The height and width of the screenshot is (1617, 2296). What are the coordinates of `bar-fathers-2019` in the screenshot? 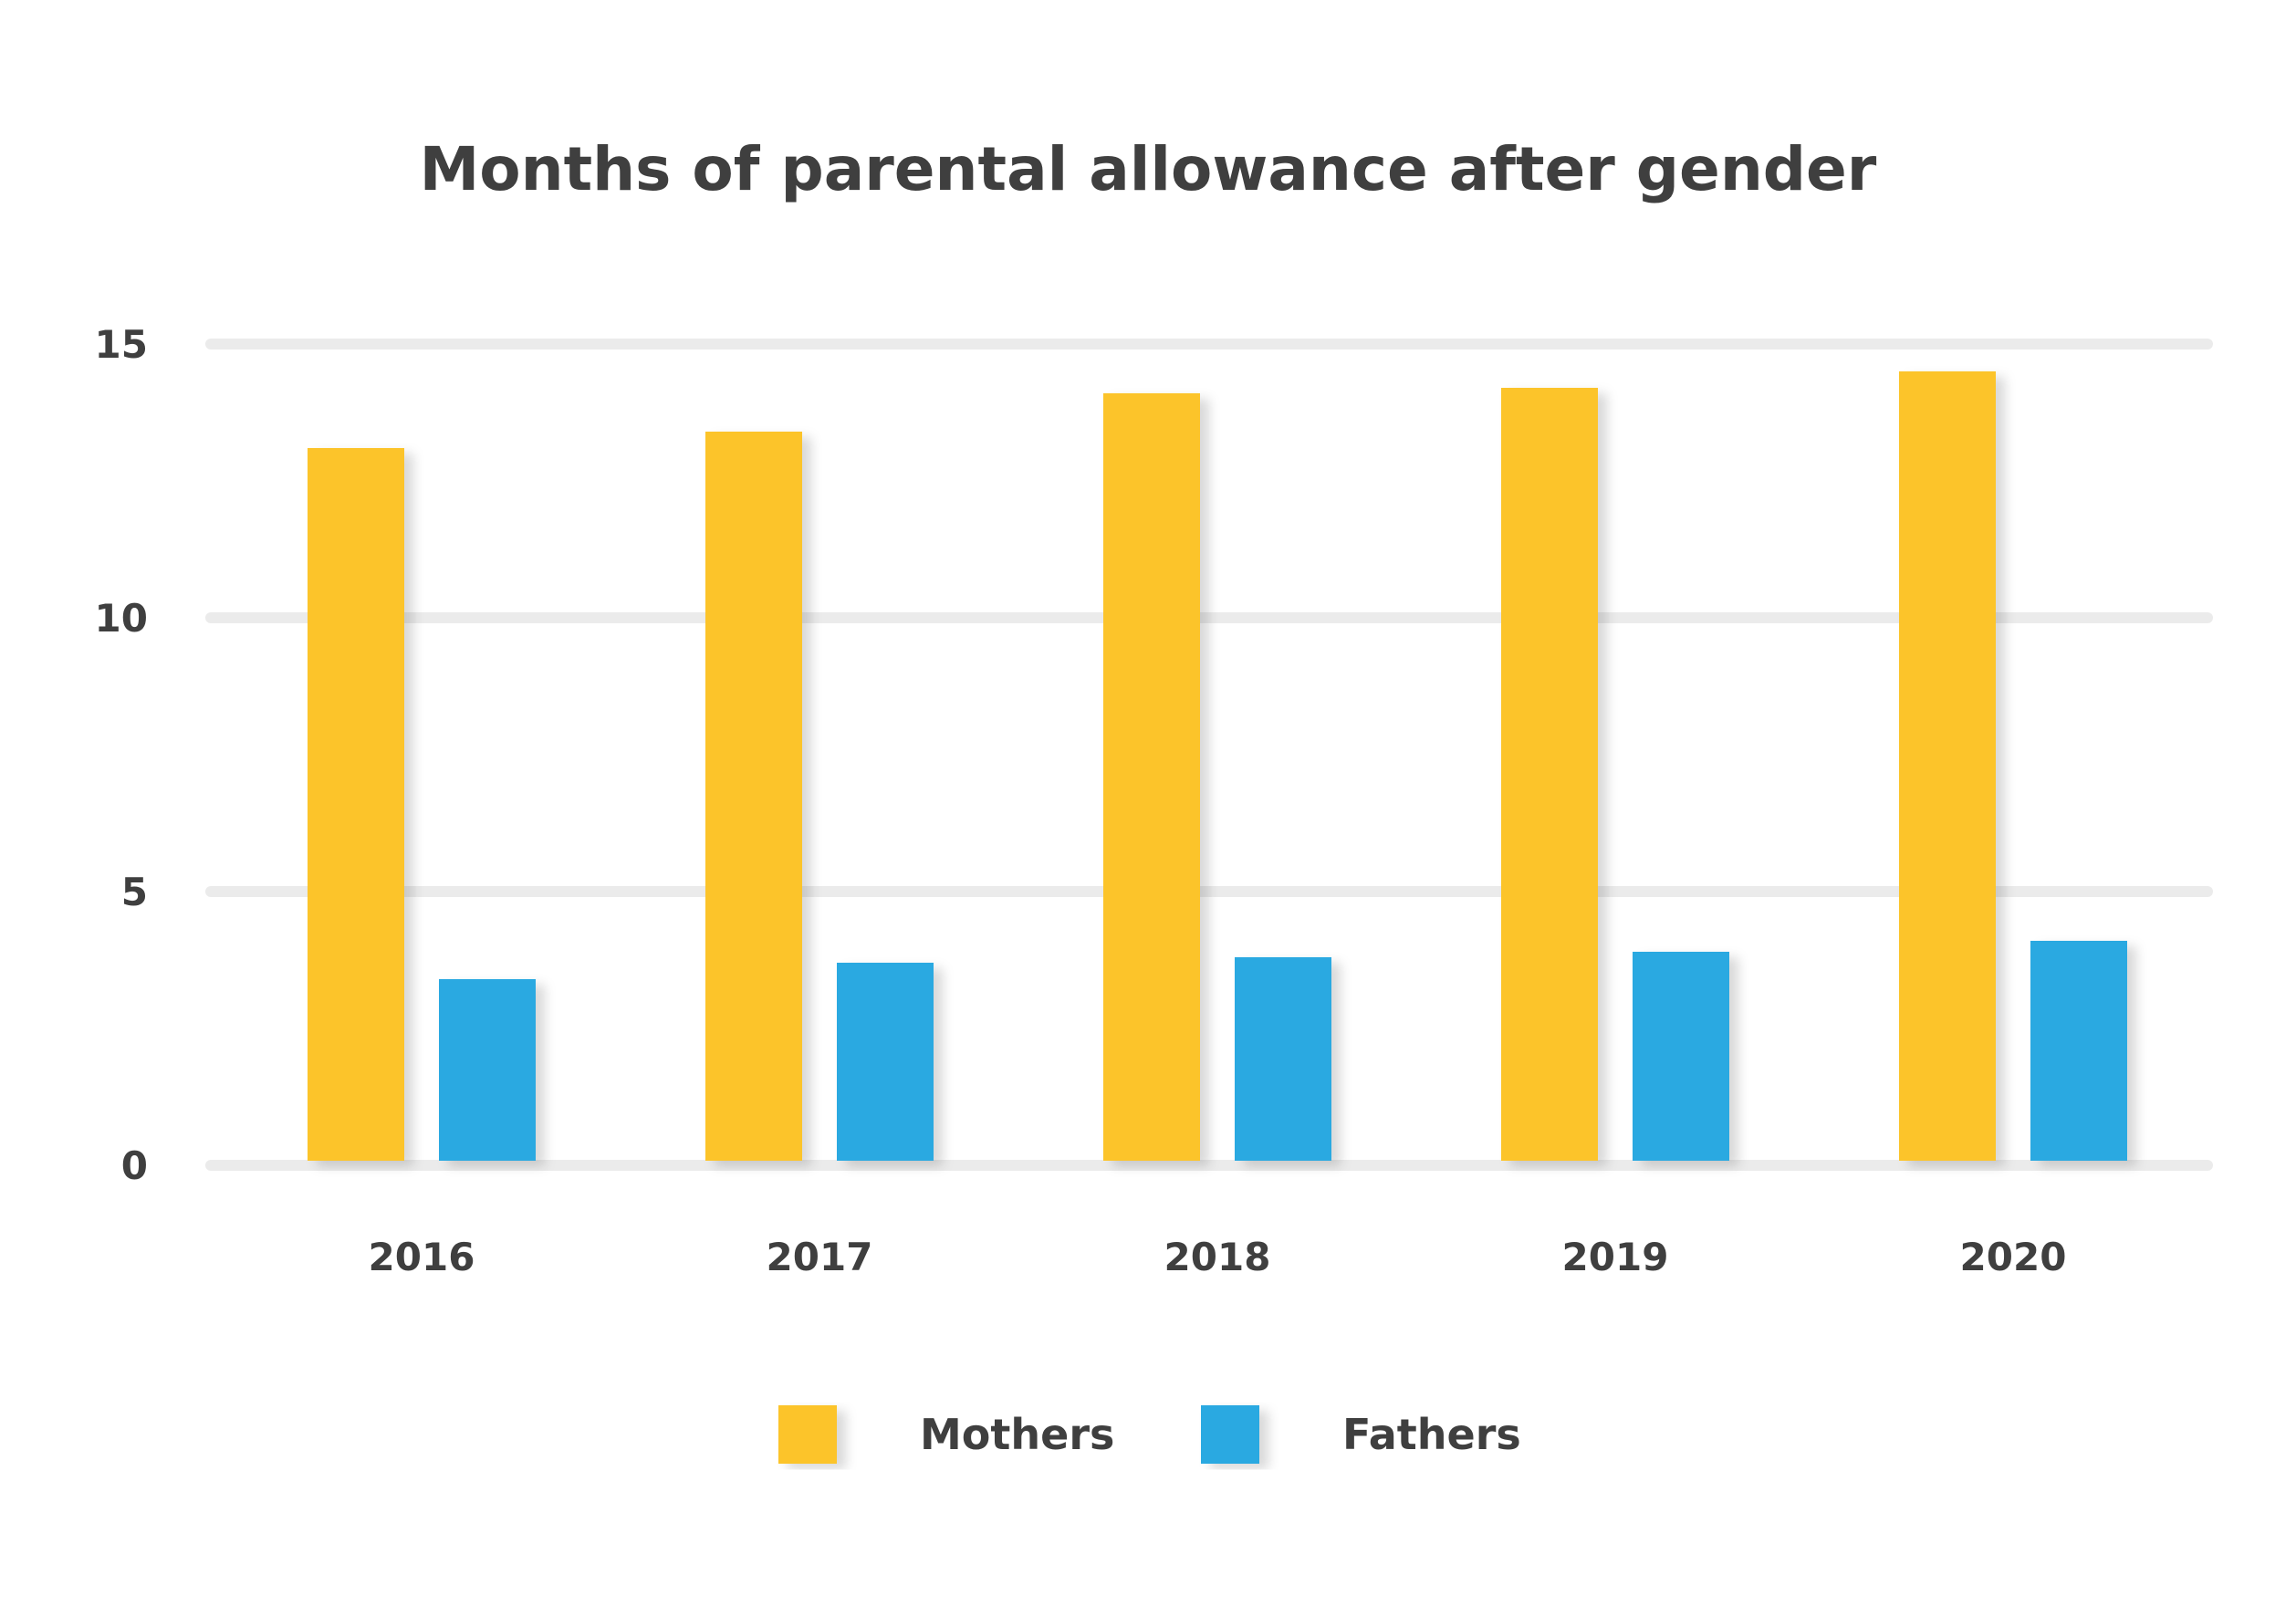 It's located at (1681, 1056).